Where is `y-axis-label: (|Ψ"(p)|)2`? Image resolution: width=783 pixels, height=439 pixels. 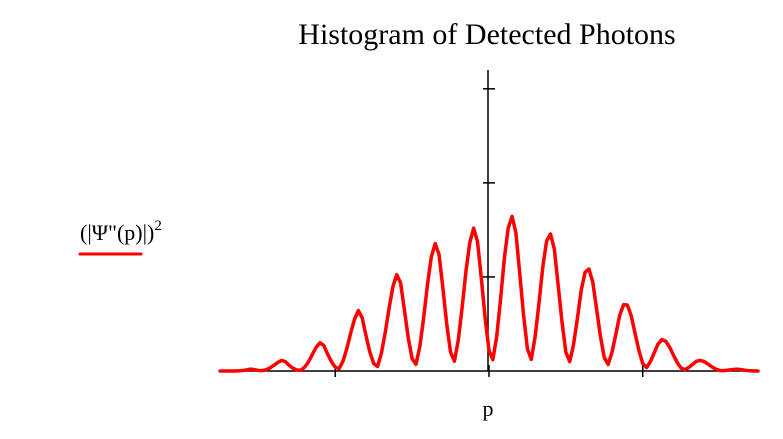
y-axis-label: (|Ψ"(p)|)2 is located at coordinates (120, 237).